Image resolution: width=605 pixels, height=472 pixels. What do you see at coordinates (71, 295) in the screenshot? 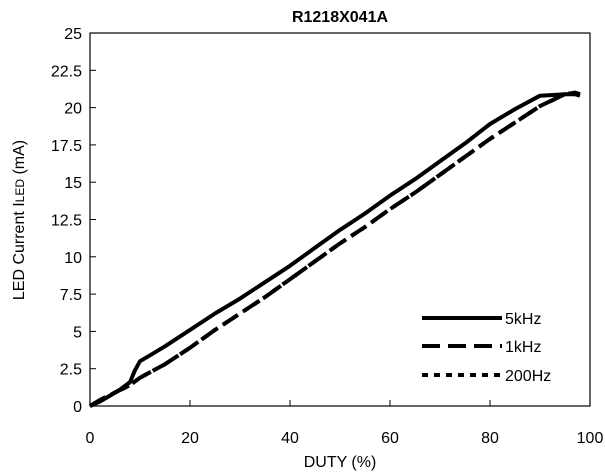
I see `y-tick-label: 7.5` at bounding box center [71, 295].